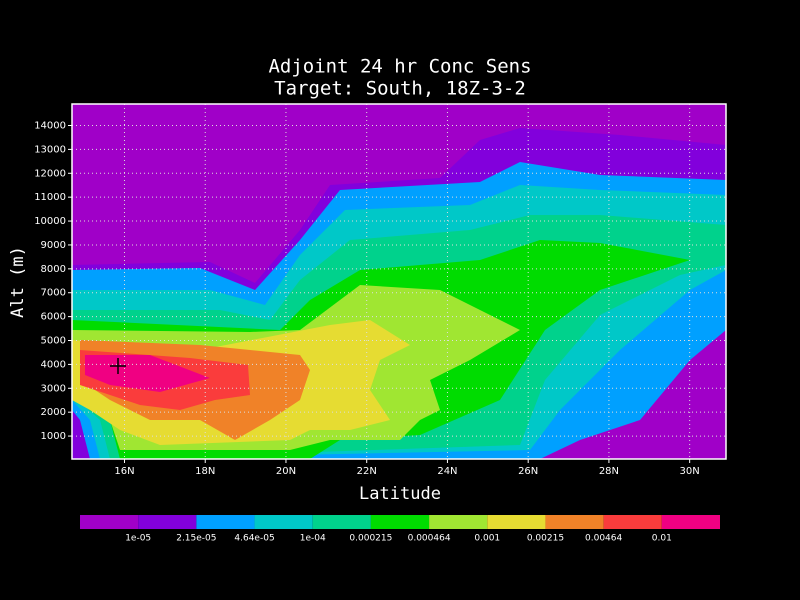  What do you see at coordinates (690, 471) in the screenshot?
I see `x-tick-label: 30N` at bounding box center [690, 471].